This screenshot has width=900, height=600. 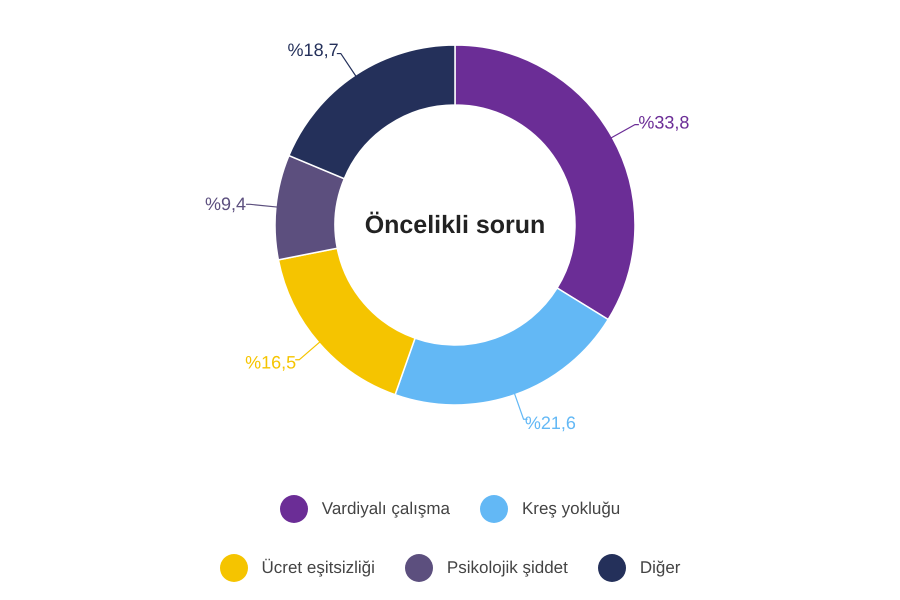 What do you see at coordinates (270, 362) in the screenshot?
I see `data-label: %16,5` at bounding box center [270, 362].